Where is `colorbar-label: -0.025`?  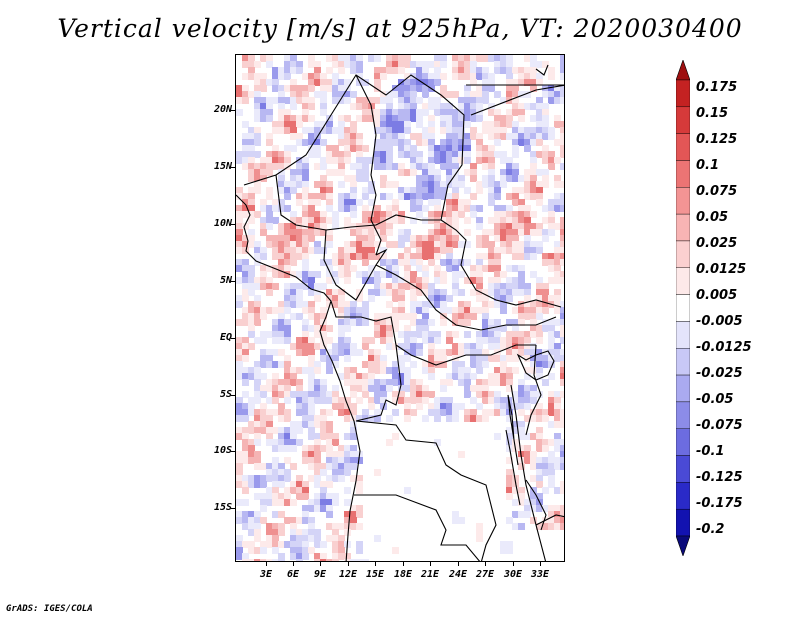
colorbar-label: -0.025 is located at coordinates (719, 373).